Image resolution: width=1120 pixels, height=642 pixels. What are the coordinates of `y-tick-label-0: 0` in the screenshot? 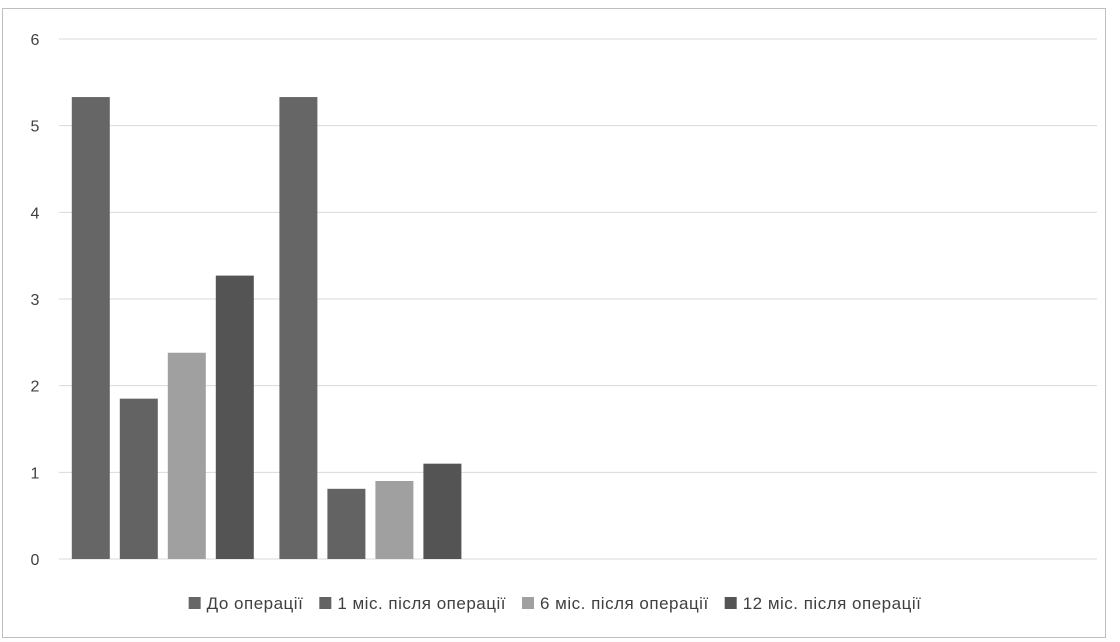 It's located at (35, 560).